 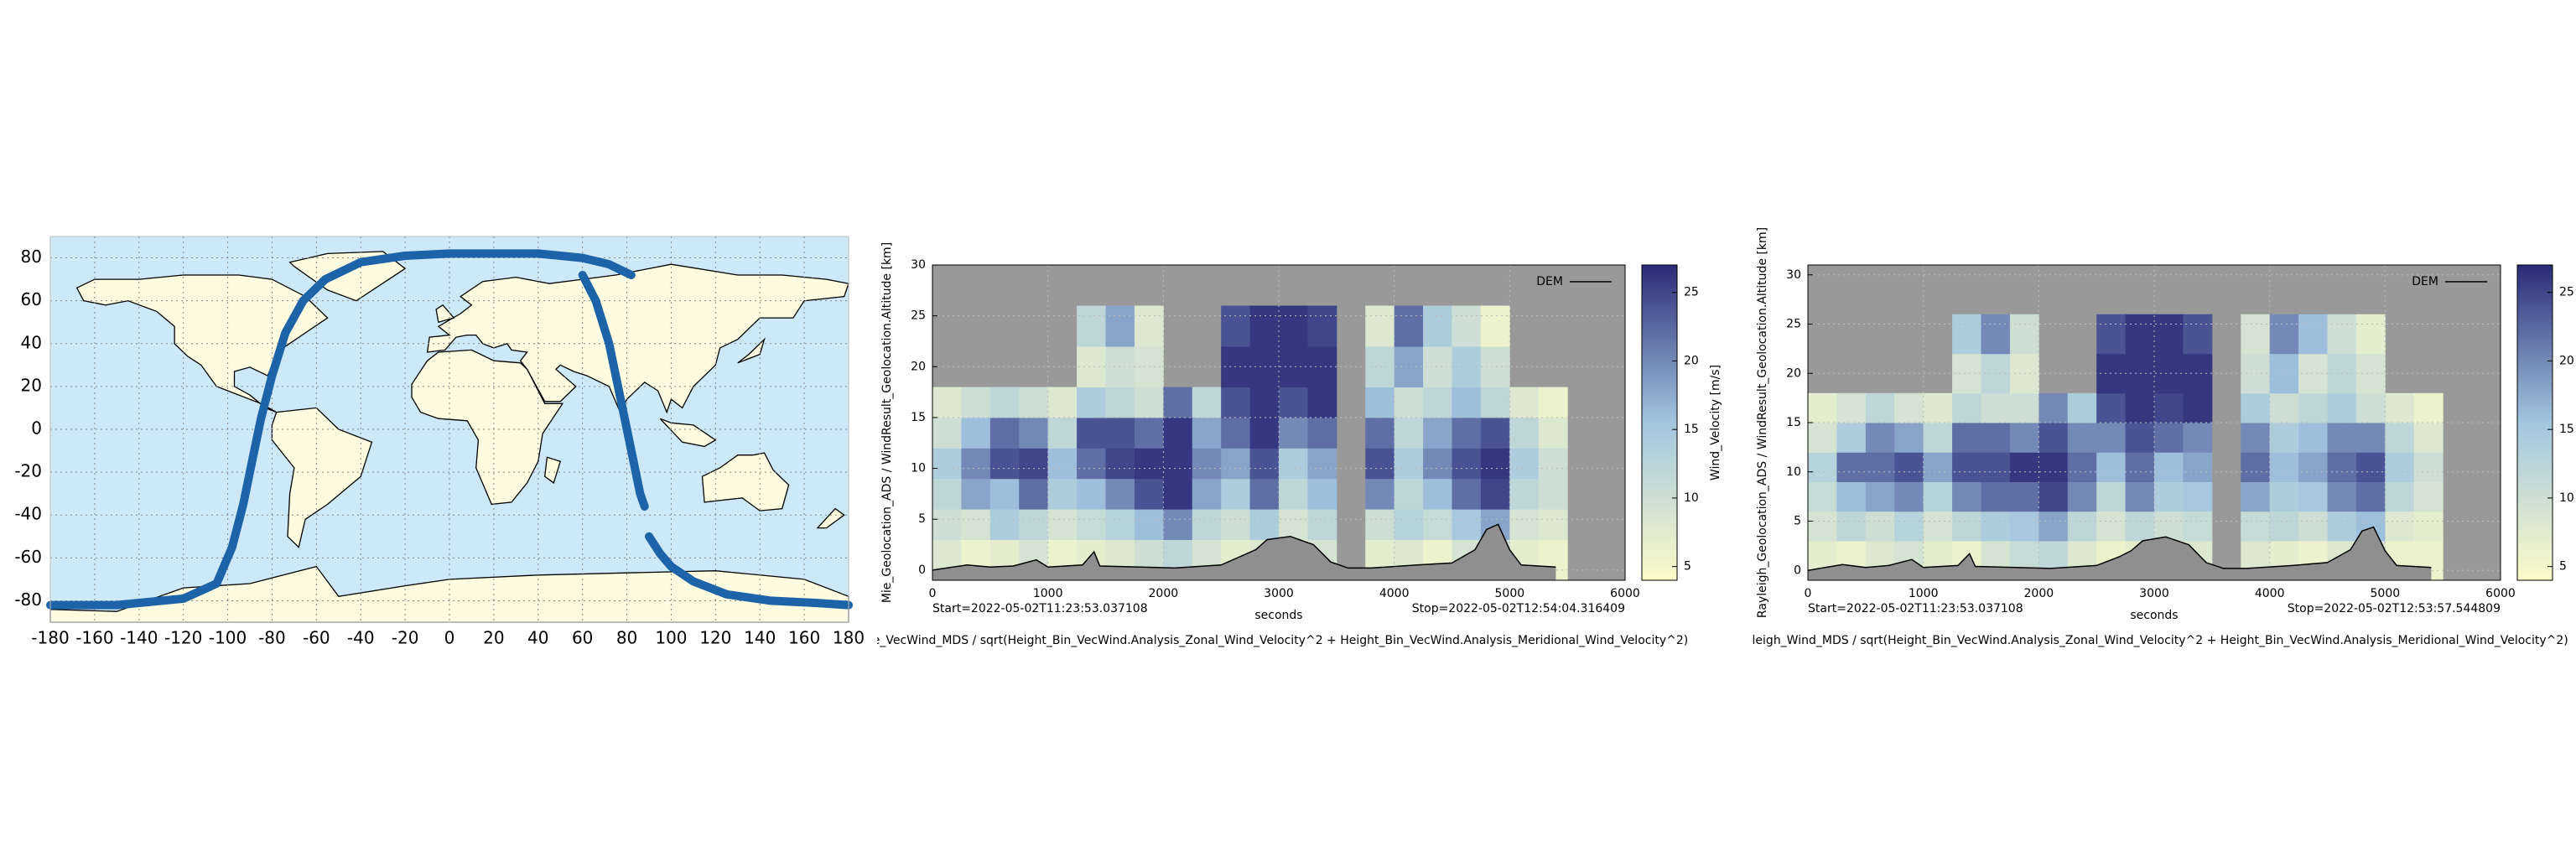 What do you see at coordinates (922, 519) in the screenshot?
I see `y-tick-label: 5` at bounding box center [922, 519].